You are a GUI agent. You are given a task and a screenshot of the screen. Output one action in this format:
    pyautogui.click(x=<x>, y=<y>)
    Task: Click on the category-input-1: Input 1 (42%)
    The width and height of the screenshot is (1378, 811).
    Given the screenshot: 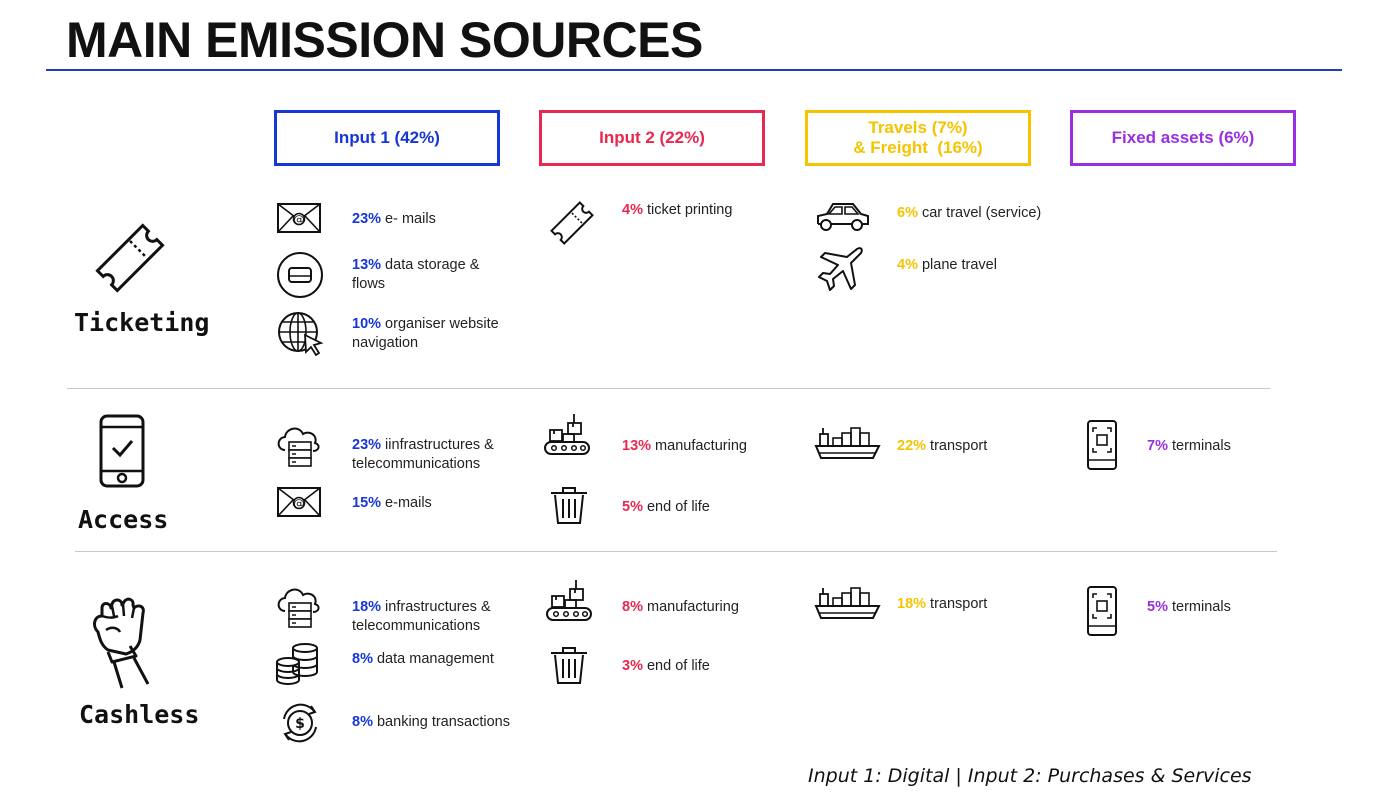 What is the action you would take?
    pyautogui.click(x=387, y=138)
    